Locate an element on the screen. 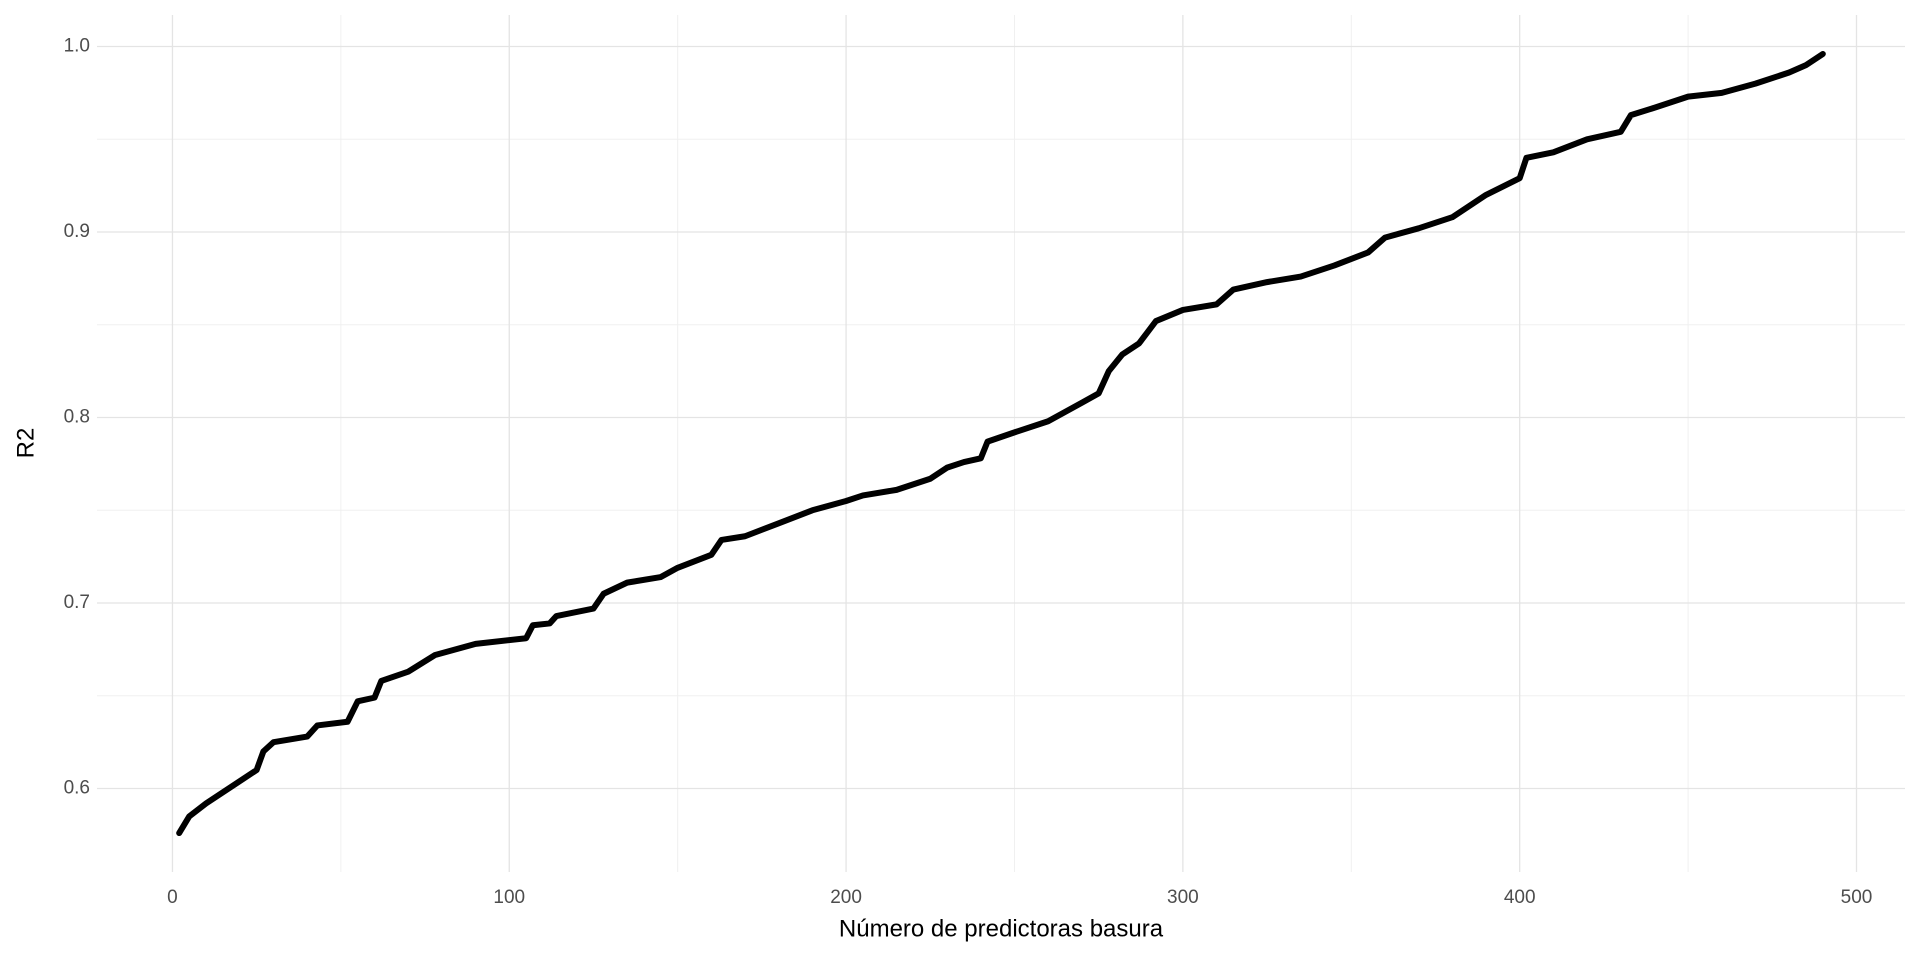 Image resolution: width=1920 pixels, height=960 pixels. y-tick-label: 0.9 is located at coordinates (77, 231).